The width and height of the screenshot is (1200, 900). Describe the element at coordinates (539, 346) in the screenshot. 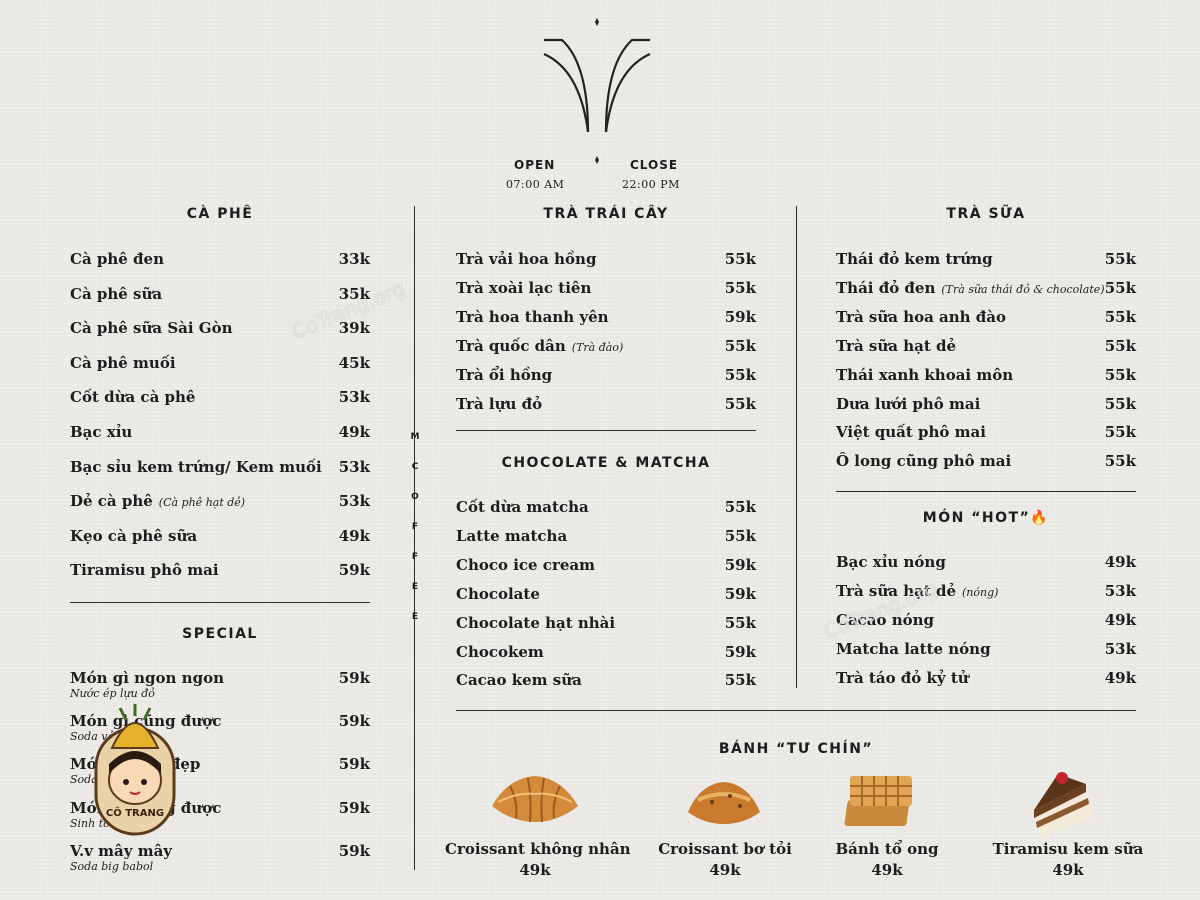

I see `menu-item-label: Trà quốc dân (Trà đào)` at that location.